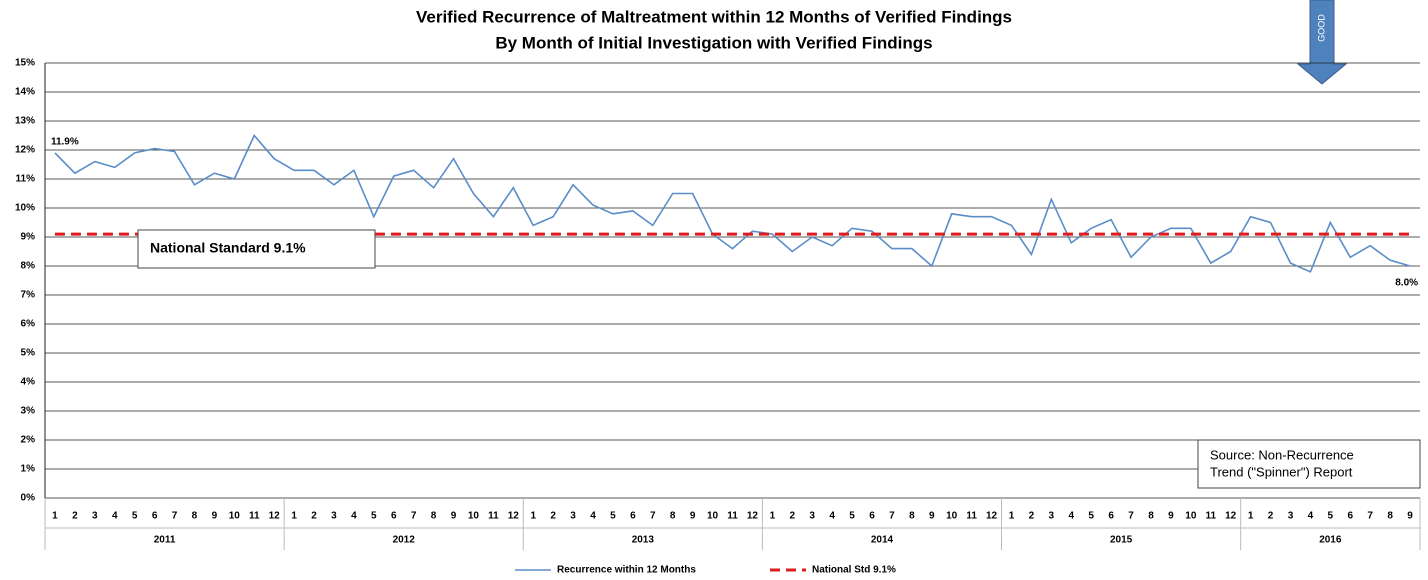 The image size is (1428, 580). Describe the element at coordinates (28, 440) in the screenshot. I see `y-tick-label: 2%` at that location.